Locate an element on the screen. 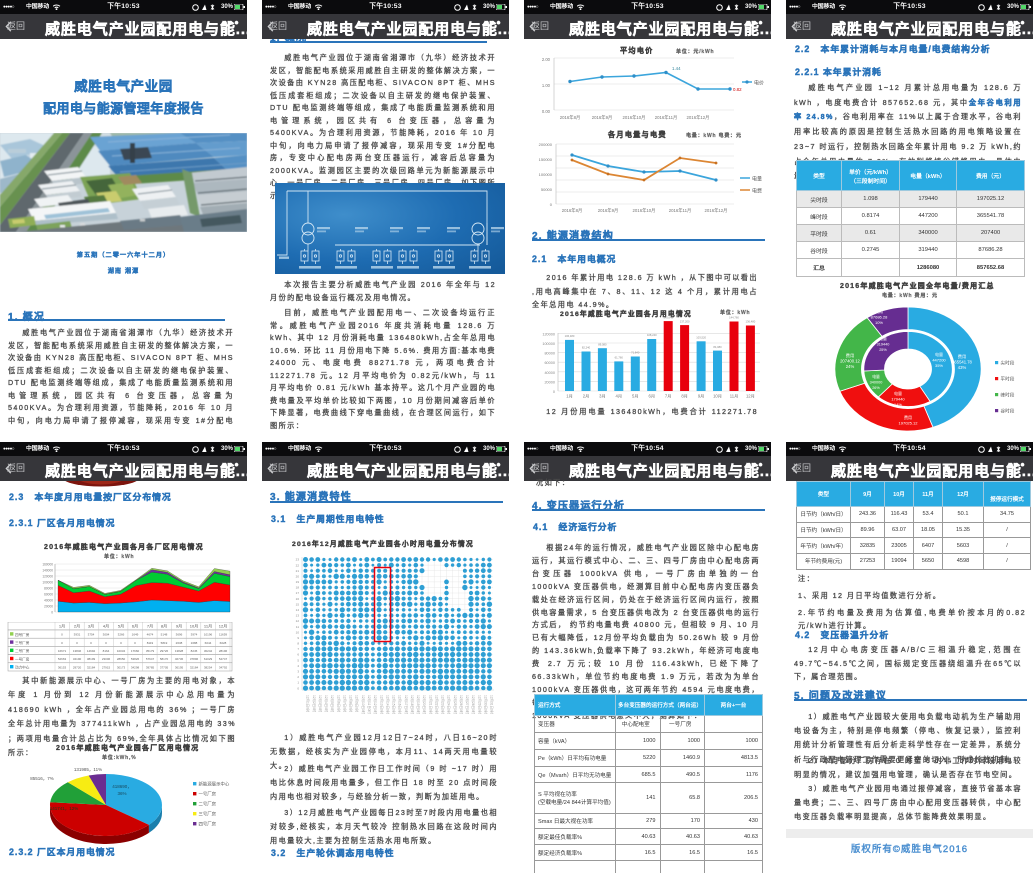  svg-text: 13846 is located at coordinates (77, 651).